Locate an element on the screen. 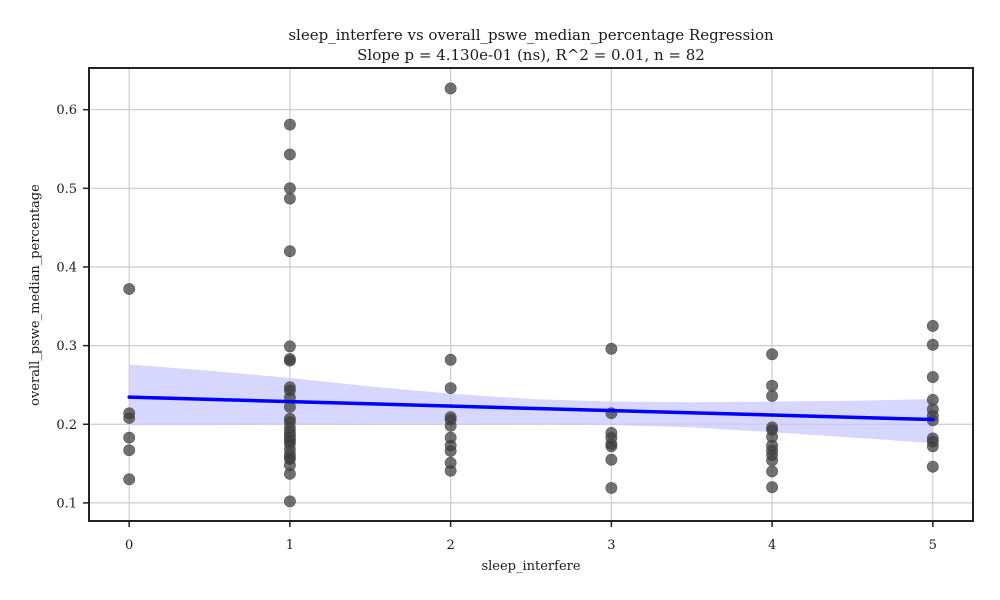 This screenshot has height=600, width=1000. regression-line is located at coordinates (531, 408).